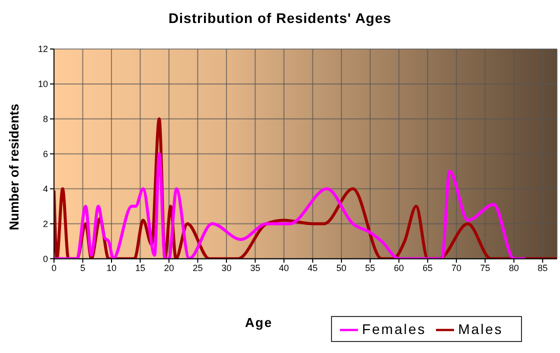 The height and width of the screenshot is (353, 560). I want to click on y-axis-title: Number of residents, so click(14, 167).